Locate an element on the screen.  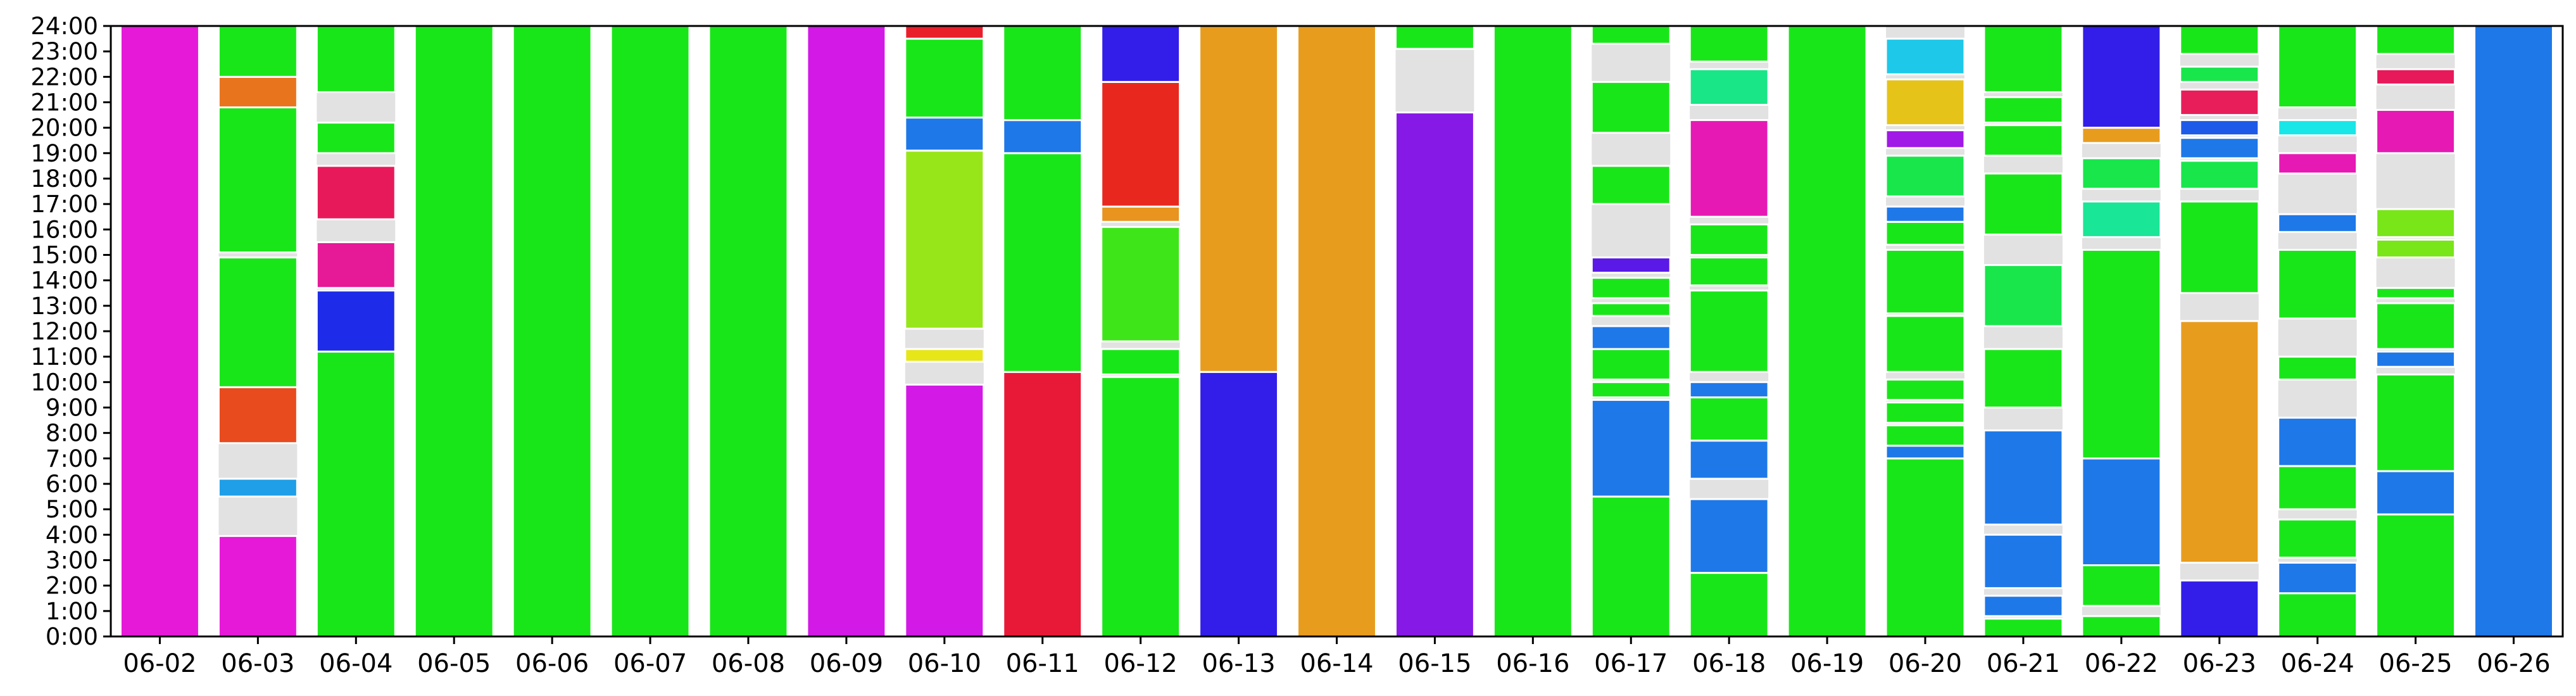
y-tick-label: 2:00 is located at coordinates (72, 586).